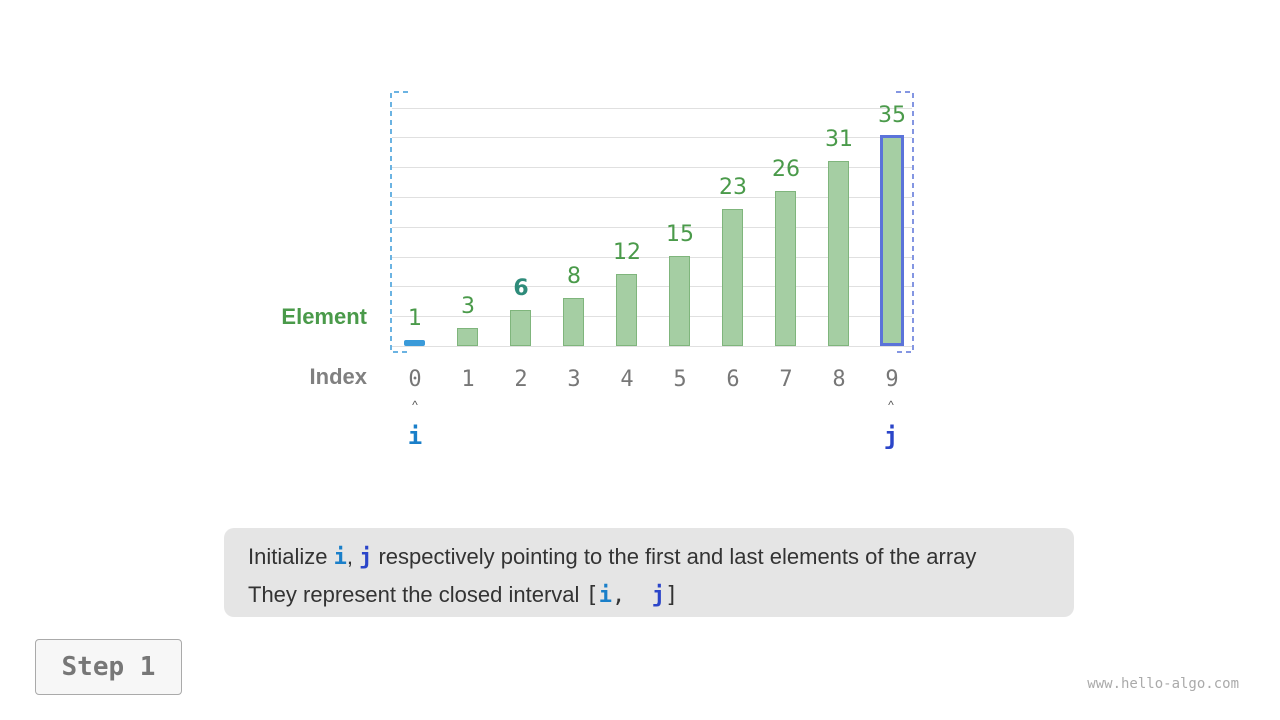 This screenshot has height=720, width=1280. I want to click on caption-text: They represent the closed interval, so click(417, 594).